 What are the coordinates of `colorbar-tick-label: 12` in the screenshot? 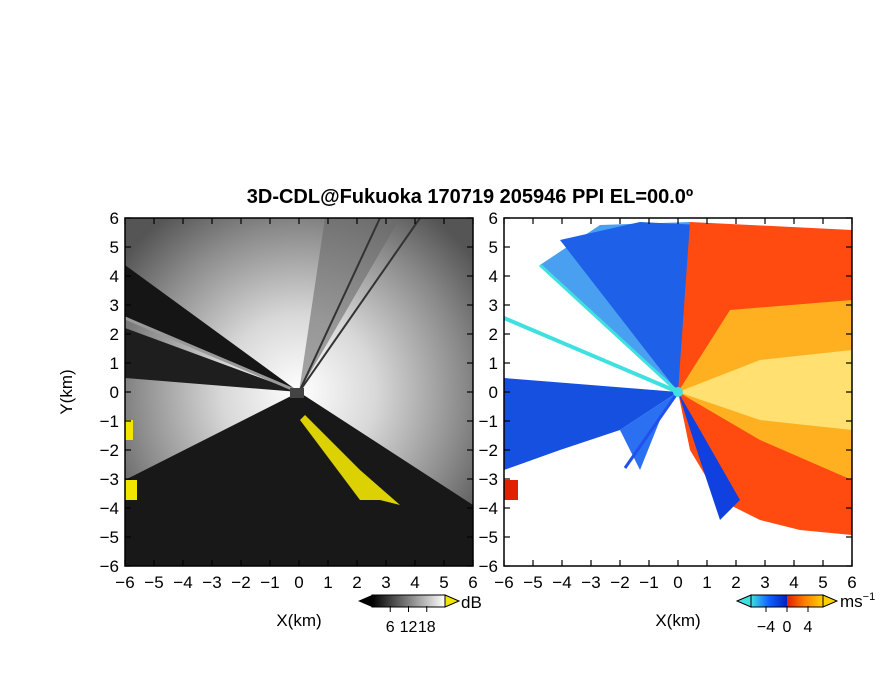 It's located at (409, 627).